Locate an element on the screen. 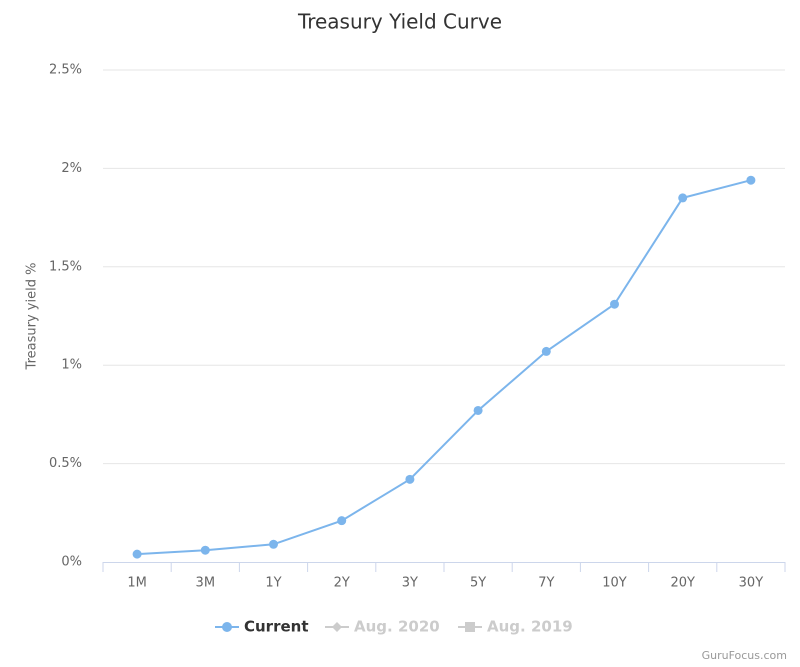 The height and width of the screenshot is (667, 800). legend-label: Aug. 2019 is located at coordinates (530, 627).